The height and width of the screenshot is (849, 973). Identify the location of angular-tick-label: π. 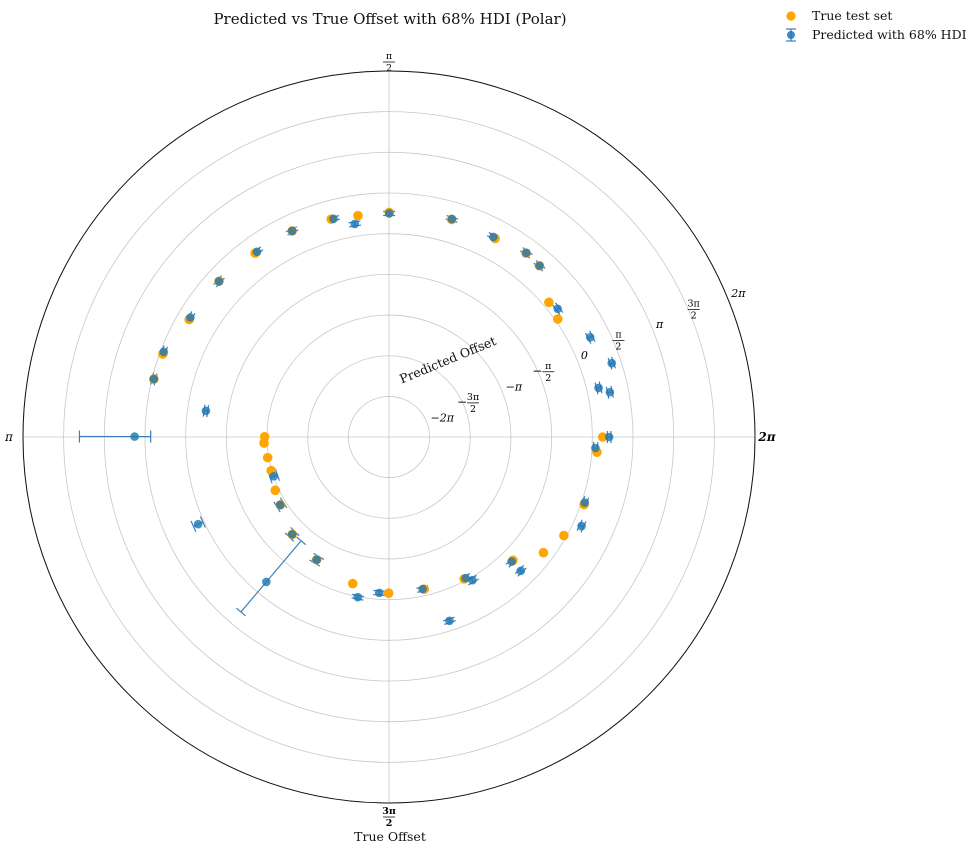
(9, 437).